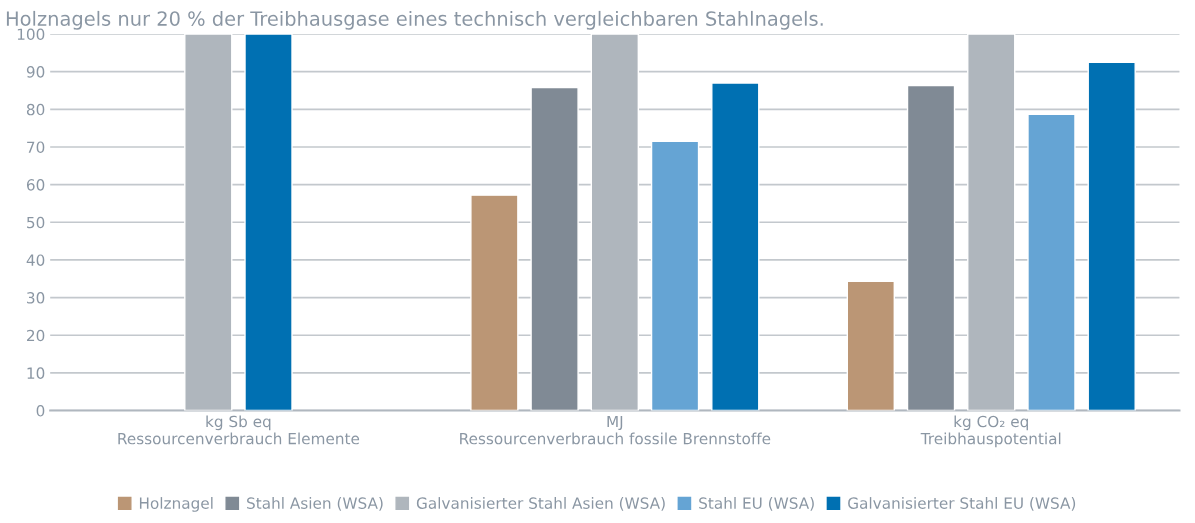 This screenshot has width=1195, height=523. I want to click on y-tick-label: 10, so click(36, 373).